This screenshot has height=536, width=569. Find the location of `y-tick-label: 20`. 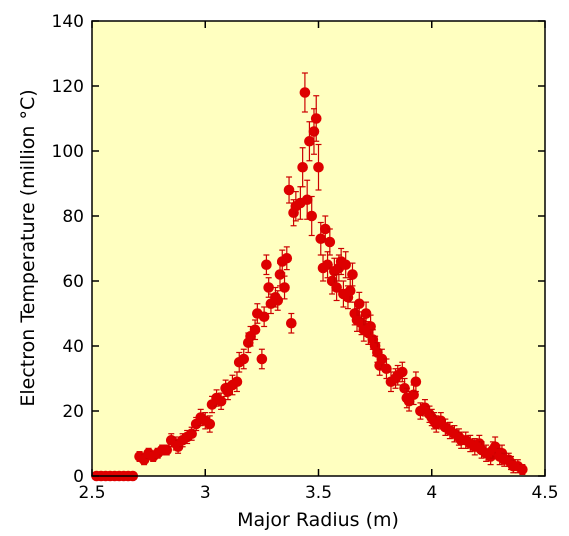

y-tick-label: 20 is located at coordinates (73, 412).